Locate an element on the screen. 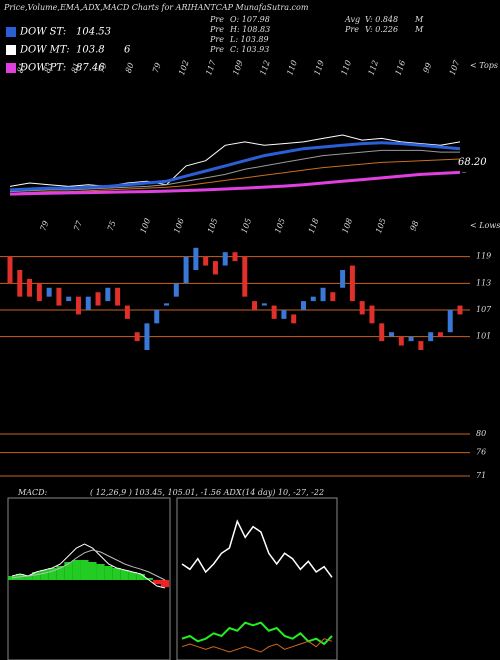 This screenshot has width=500, height=660. volume-value: V: 0.226 is located at coordinates (381, 29).